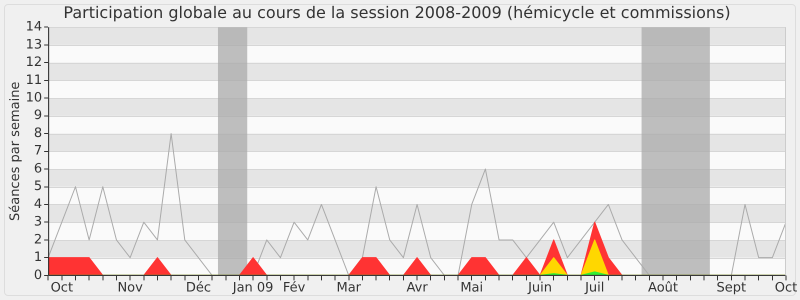 This screenshot has height=300, width=800. I want to click on y-axis-title: Séances par semaine, so click(16, 152).